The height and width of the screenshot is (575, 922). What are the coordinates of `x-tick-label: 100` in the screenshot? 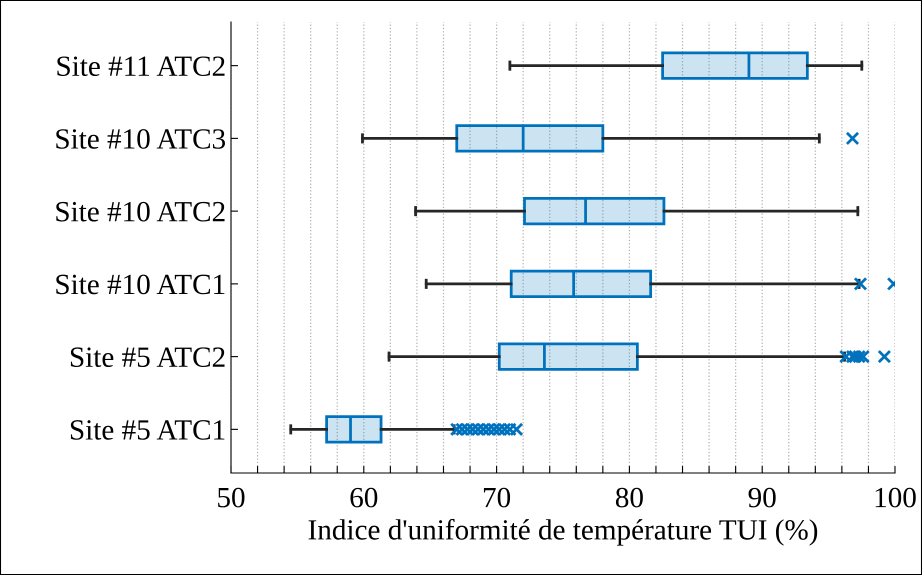 It's located at (896, 498).